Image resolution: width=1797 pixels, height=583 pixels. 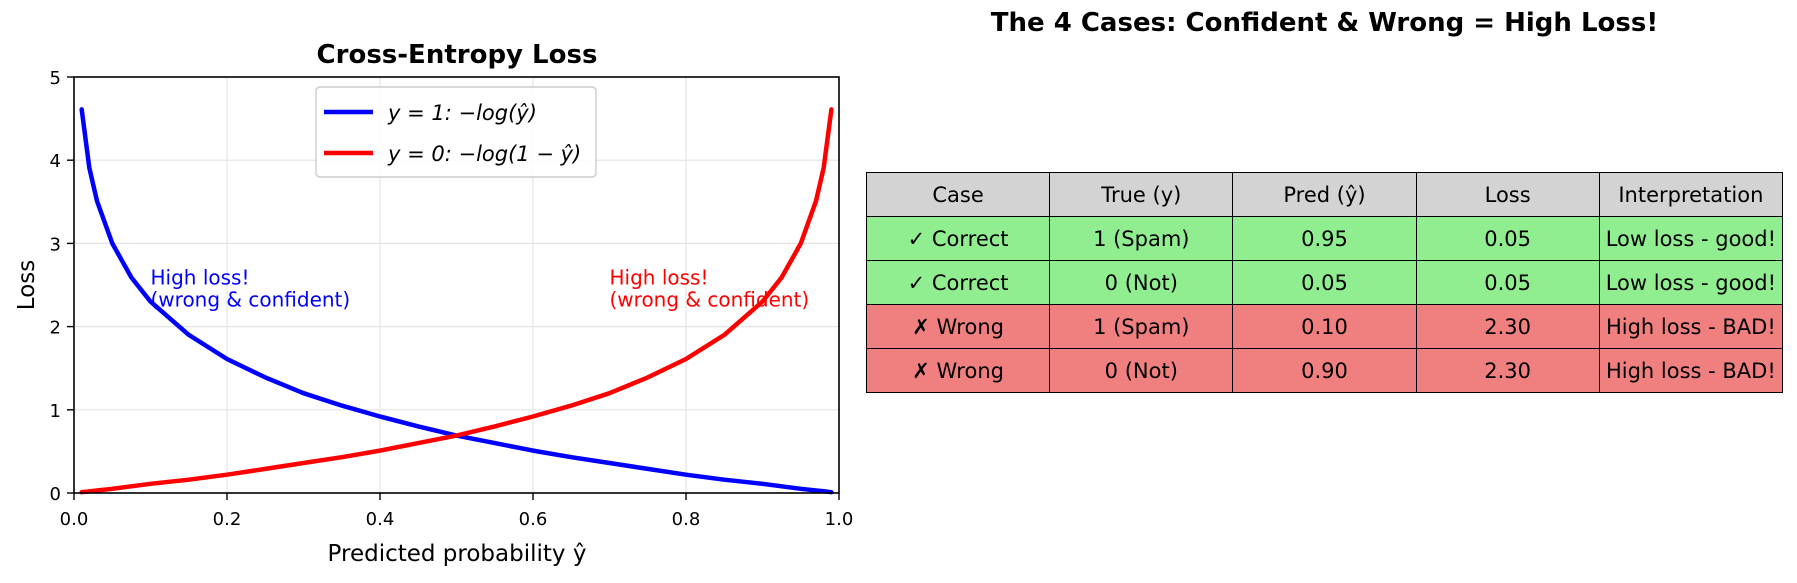 I want to click on table-header-cell: True (y), so click(x=1141, y=194).